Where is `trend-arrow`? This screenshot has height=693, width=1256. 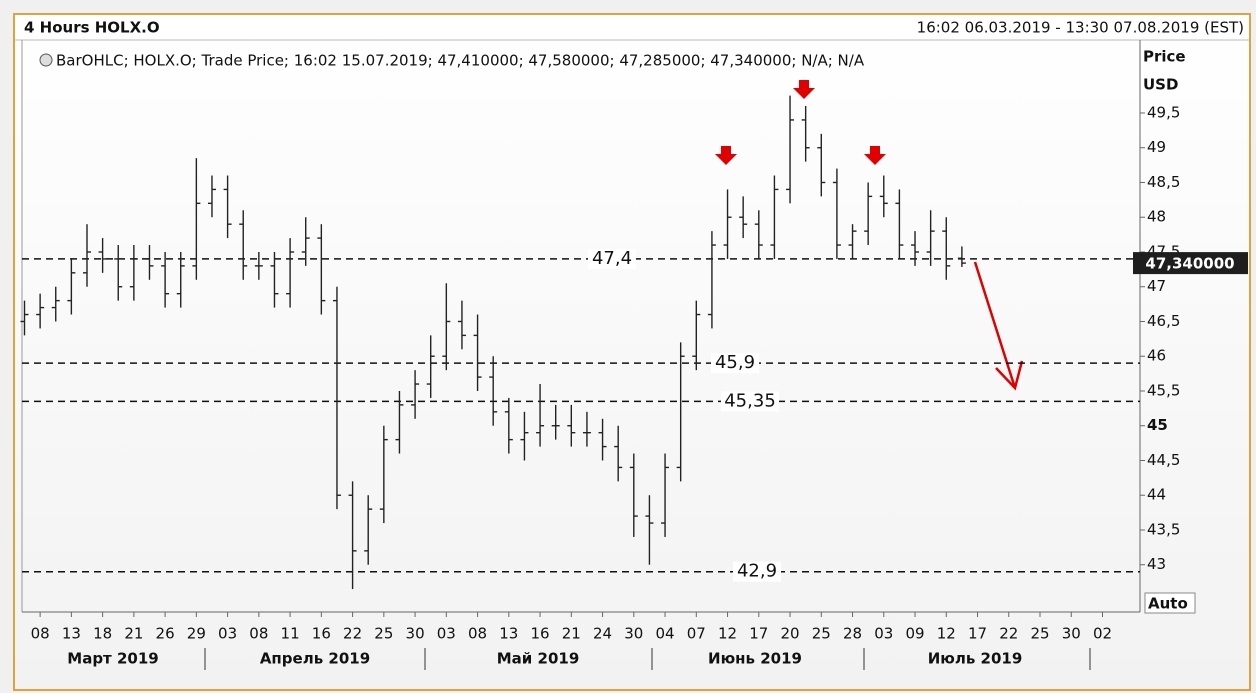
trend-arrow is located at coordinates (998, 326).